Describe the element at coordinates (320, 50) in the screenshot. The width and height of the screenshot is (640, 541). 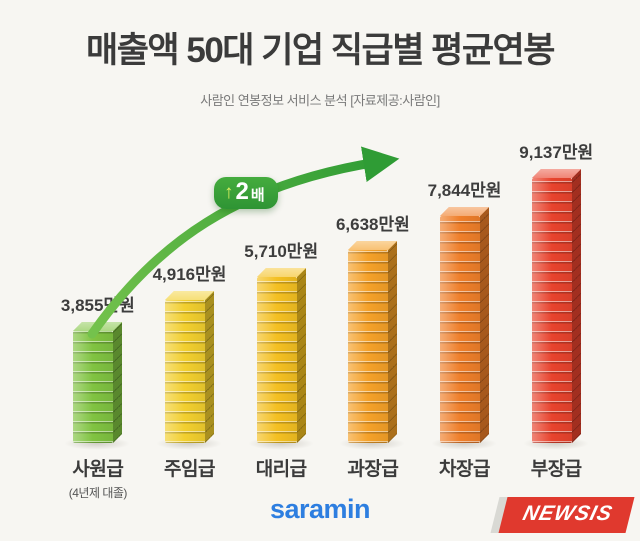
I see `page-title: 매출액 50대 기업 직급별 평균연봉` at that location.